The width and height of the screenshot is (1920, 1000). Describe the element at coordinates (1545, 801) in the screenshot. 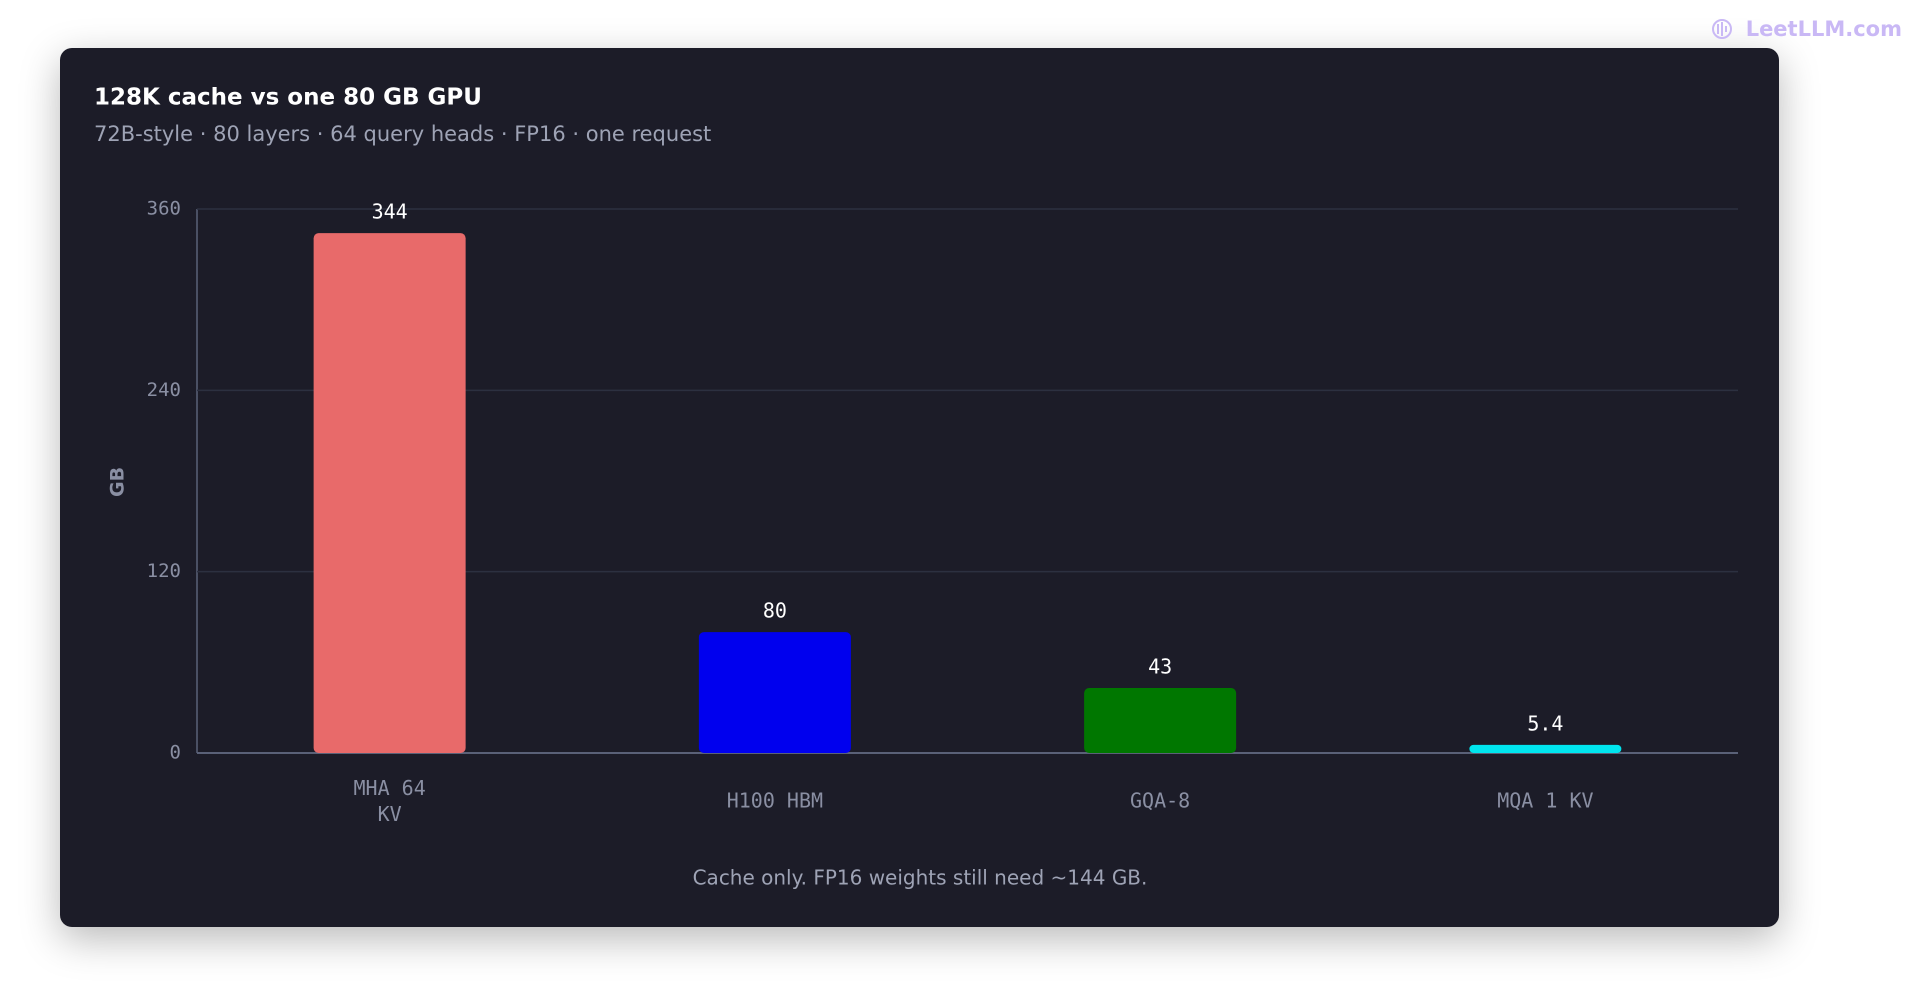

I see `x-tick-label: MQA 1 KV` at that location.